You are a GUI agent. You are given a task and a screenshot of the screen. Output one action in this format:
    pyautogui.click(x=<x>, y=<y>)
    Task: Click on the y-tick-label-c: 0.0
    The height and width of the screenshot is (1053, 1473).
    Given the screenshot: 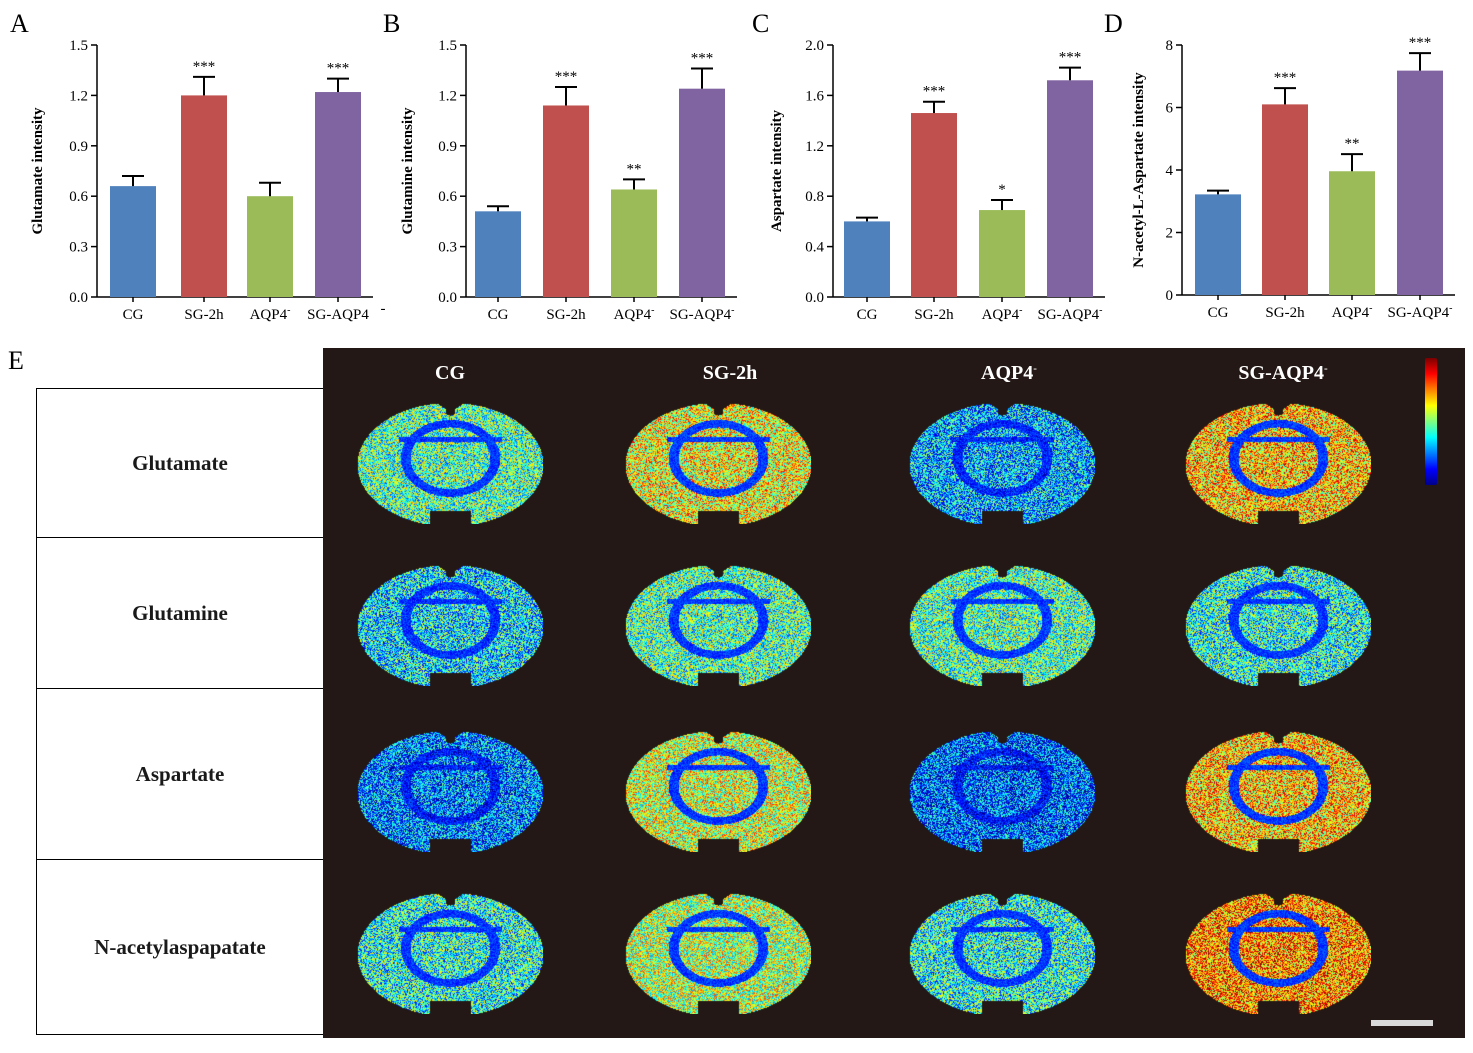 What is the action you would take?
    pyautogui.click(x=814, y=298)
    